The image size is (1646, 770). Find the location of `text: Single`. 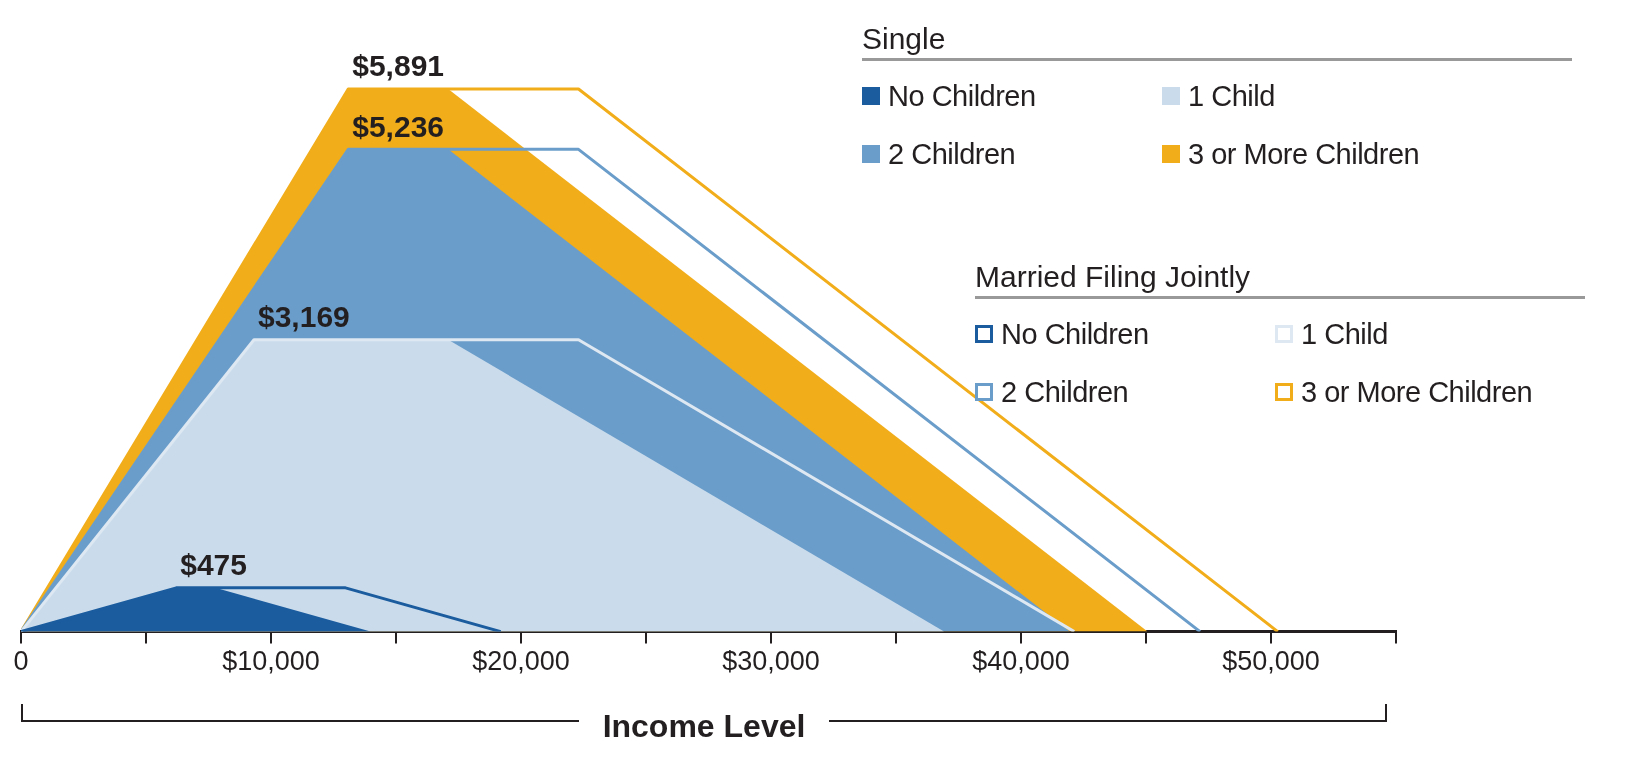

text: Single is located at coordinates (1217, 41).